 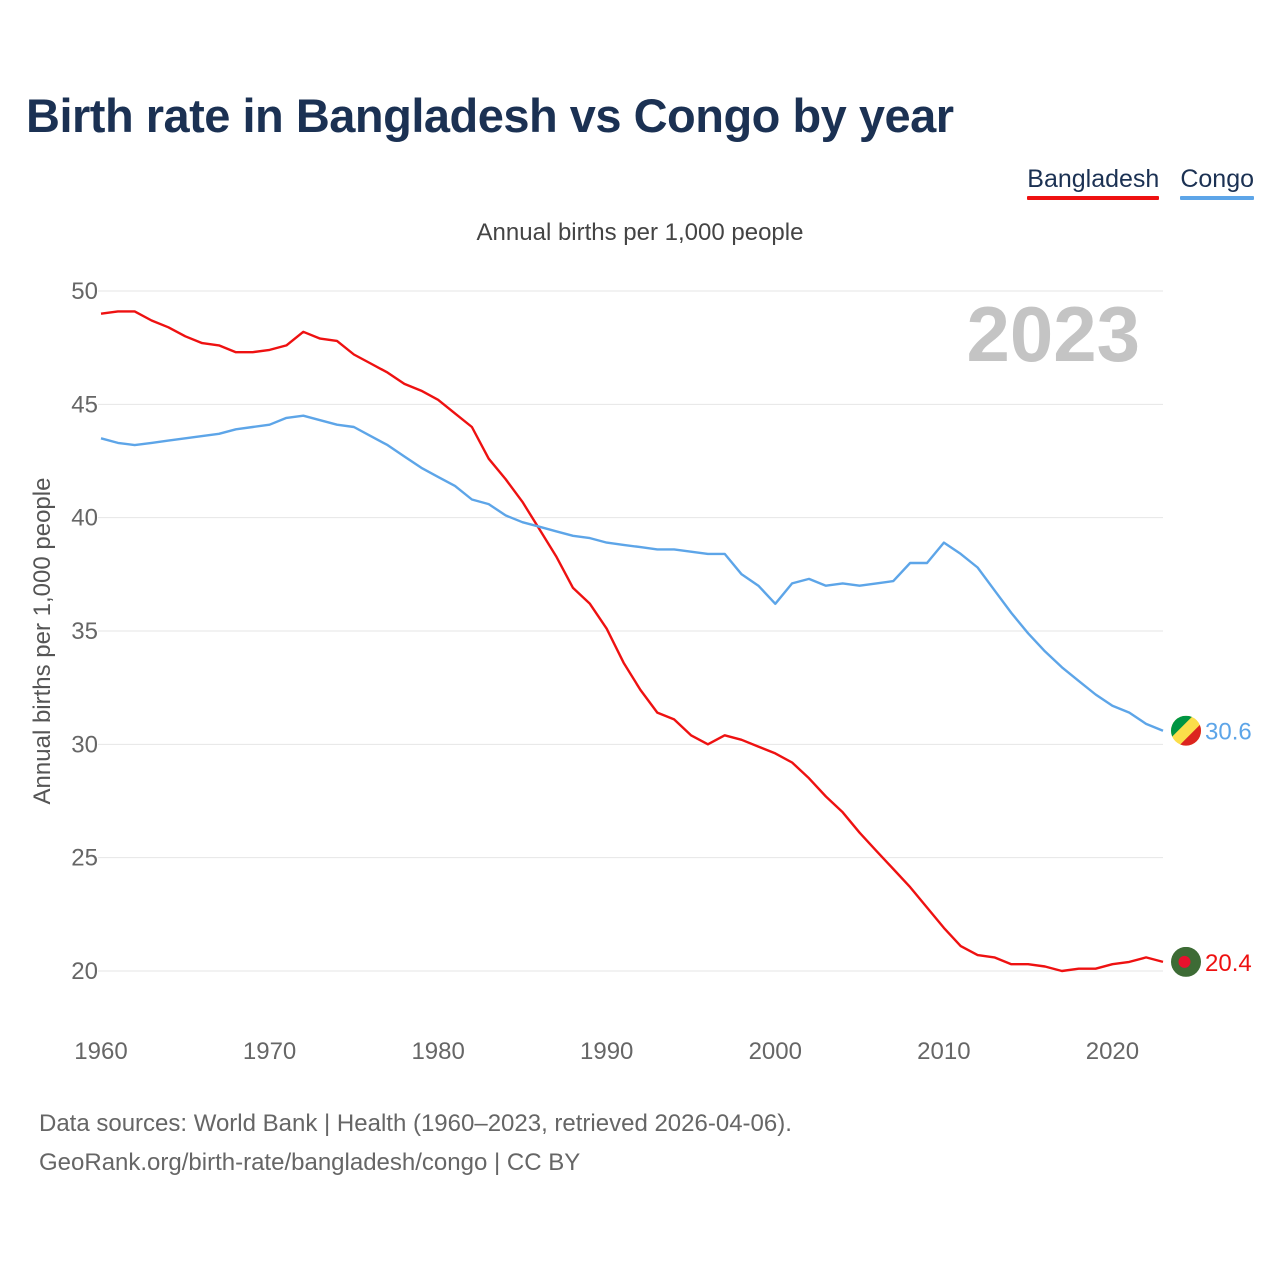 I want to click on legend-item-bangladesh: Bangladesh, so click(x=1093, y=182).